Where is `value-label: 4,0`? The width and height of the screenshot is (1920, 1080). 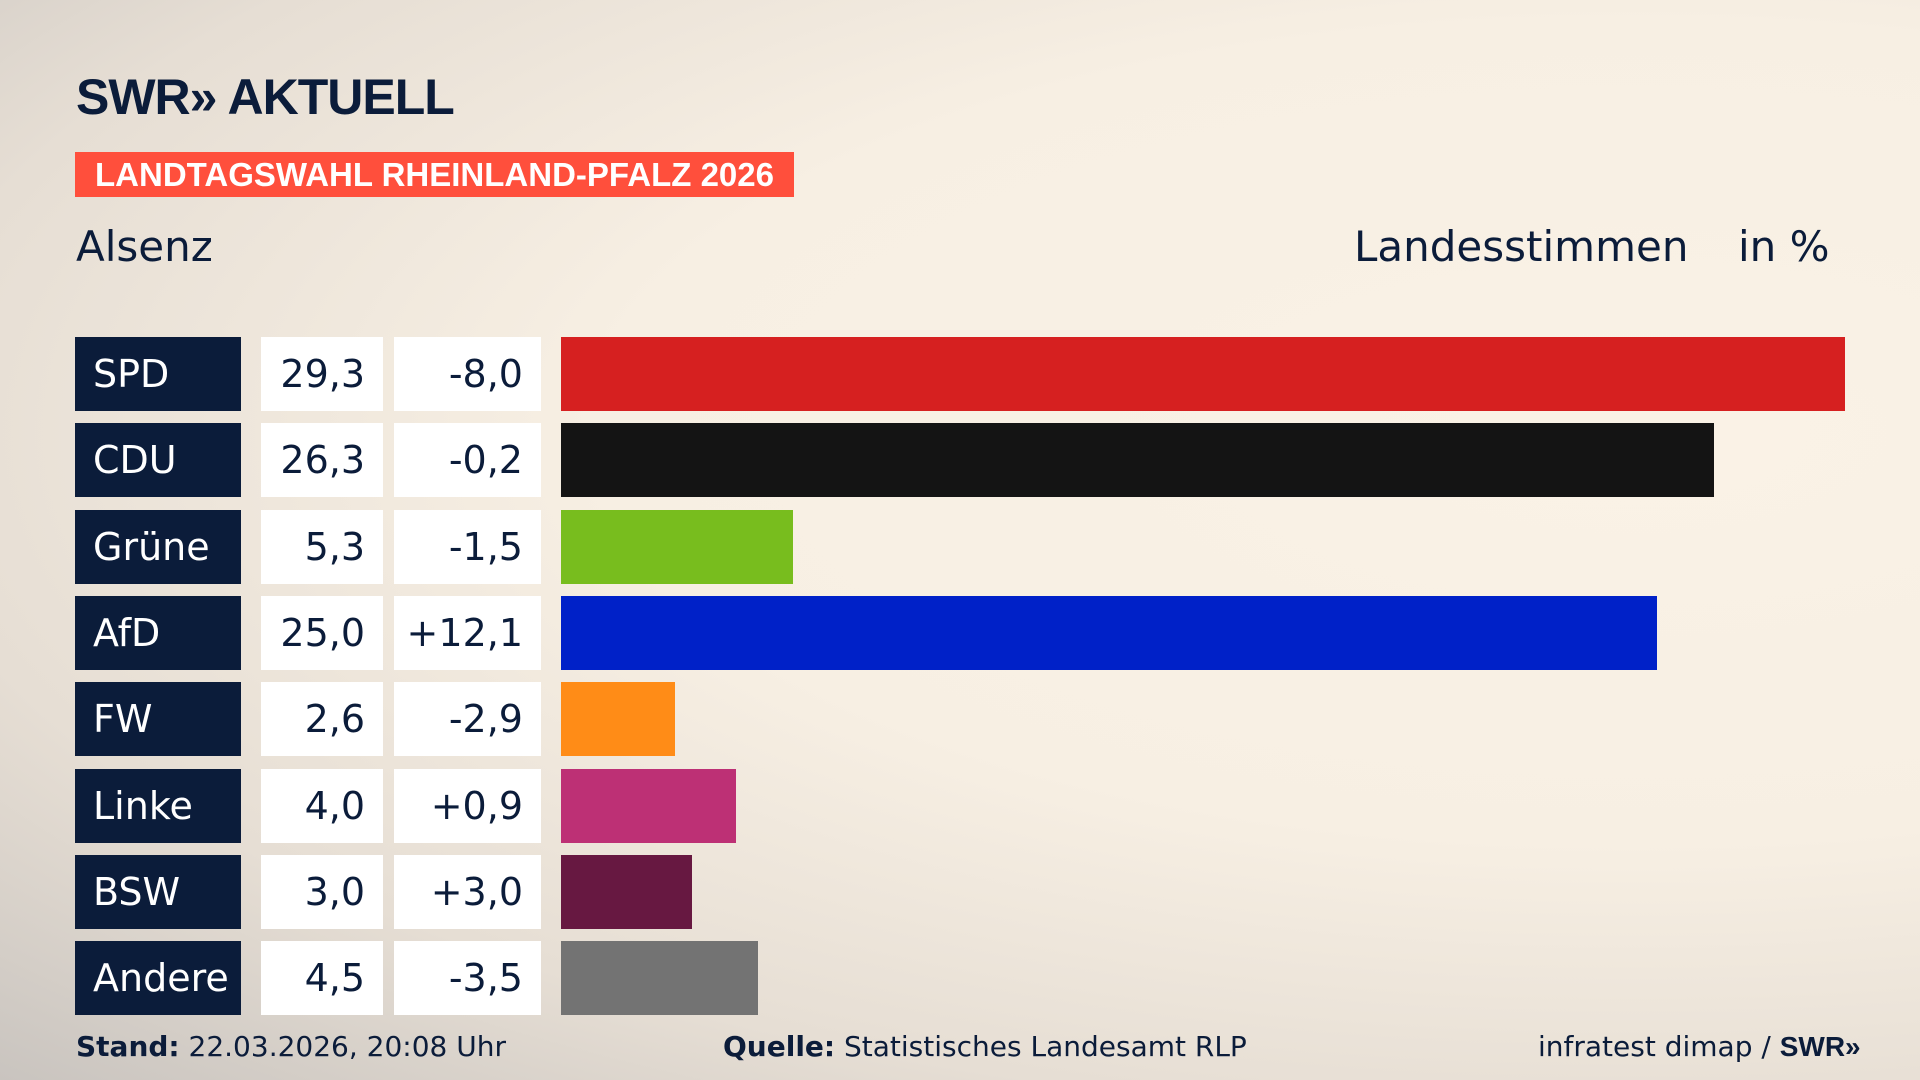 value-label: 4,0 is located at coordinates (322, 805).